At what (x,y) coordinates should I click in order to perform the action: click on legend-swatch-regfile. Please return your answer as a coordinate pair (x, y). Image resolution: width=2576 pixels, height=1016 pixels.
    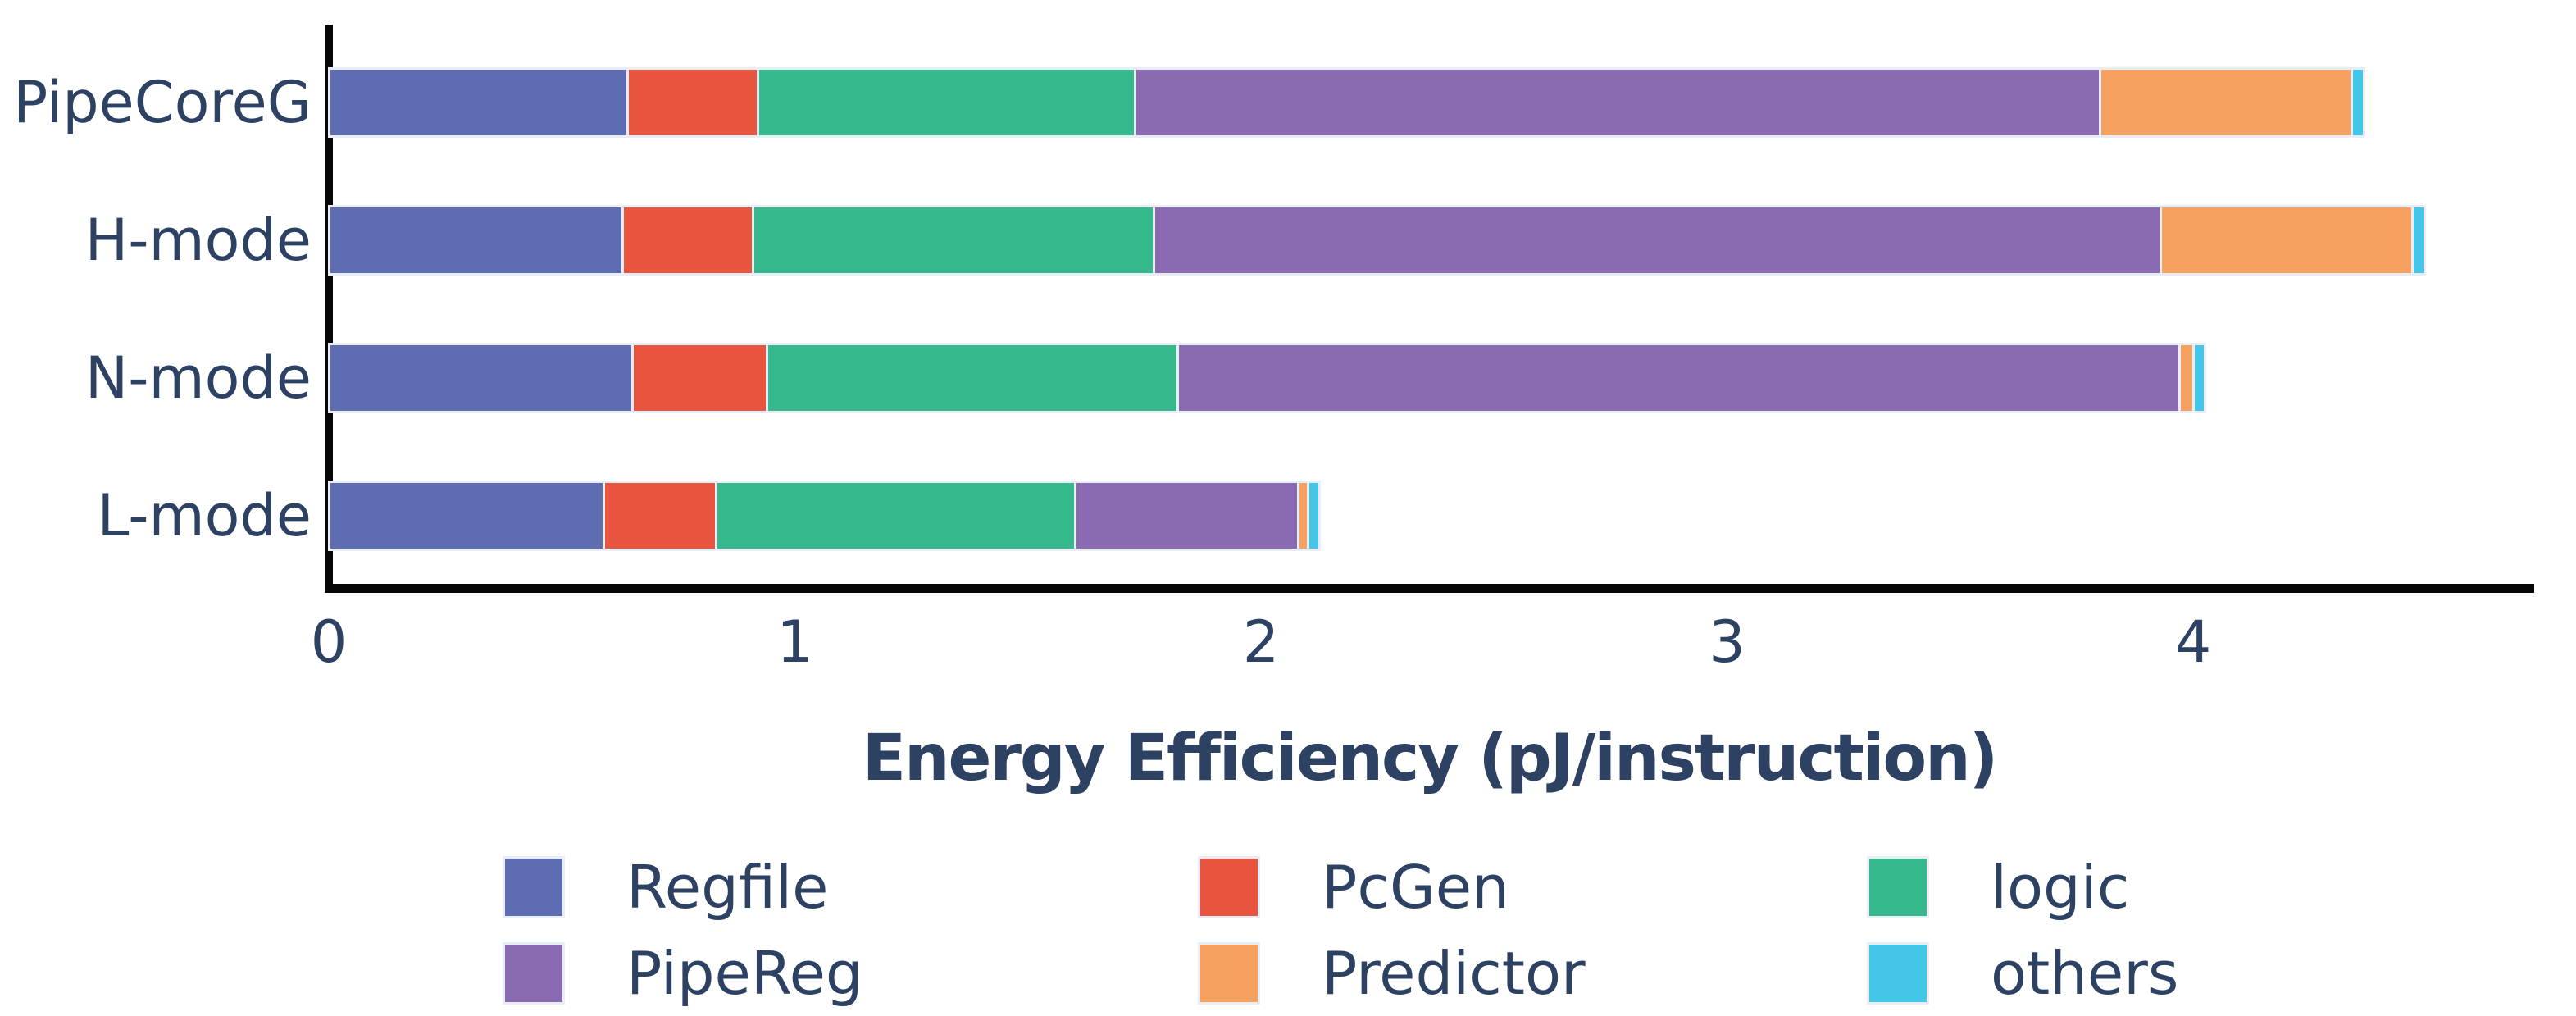
    Looking at the image, I should click on (534, 887).